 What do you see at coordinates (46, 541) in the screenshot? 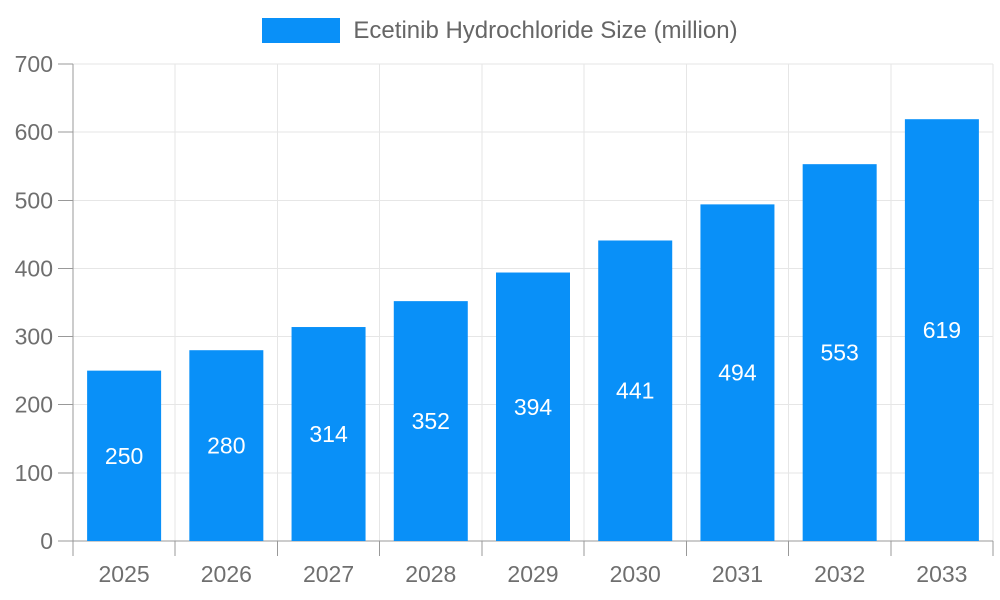
I see `y-axis-tick-label: 0` at bounding box center [46, 541].